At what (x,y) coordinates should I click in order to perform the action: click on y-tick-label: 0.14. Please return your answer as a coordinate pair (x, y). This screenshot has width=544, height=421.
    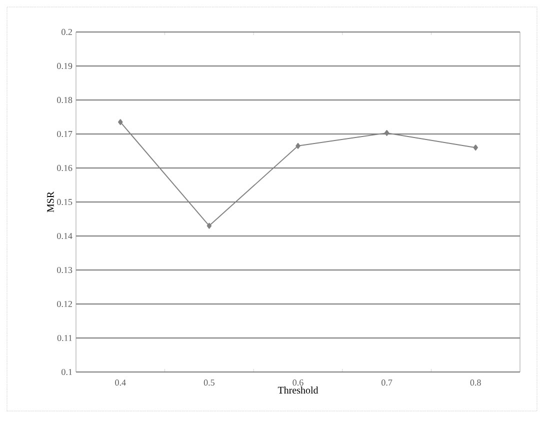
    Looking at the image, I should click on (64, 236).